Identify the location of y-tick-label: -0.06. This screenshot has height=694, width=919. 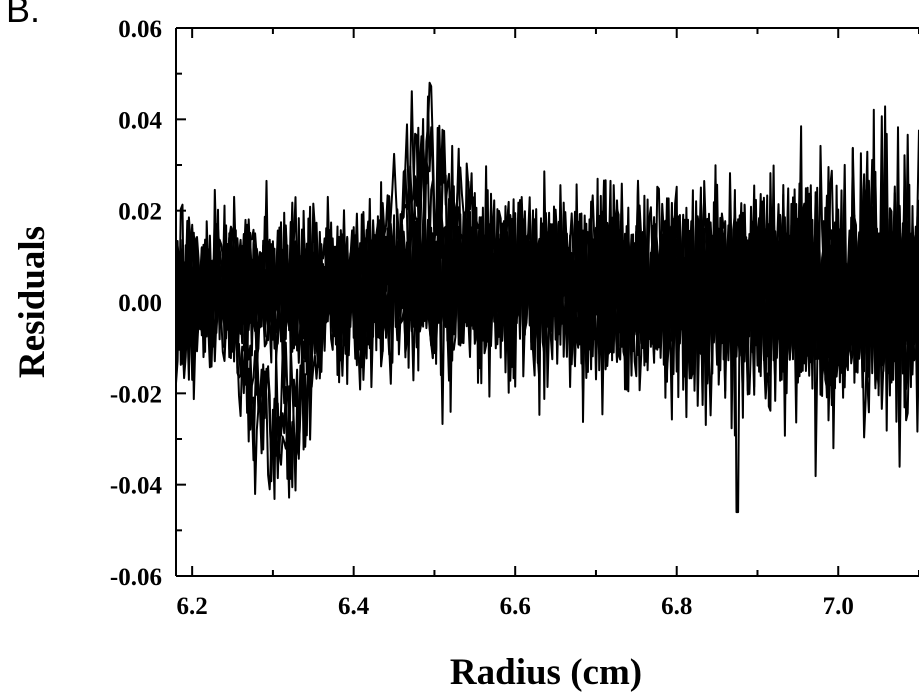
(136, 577).